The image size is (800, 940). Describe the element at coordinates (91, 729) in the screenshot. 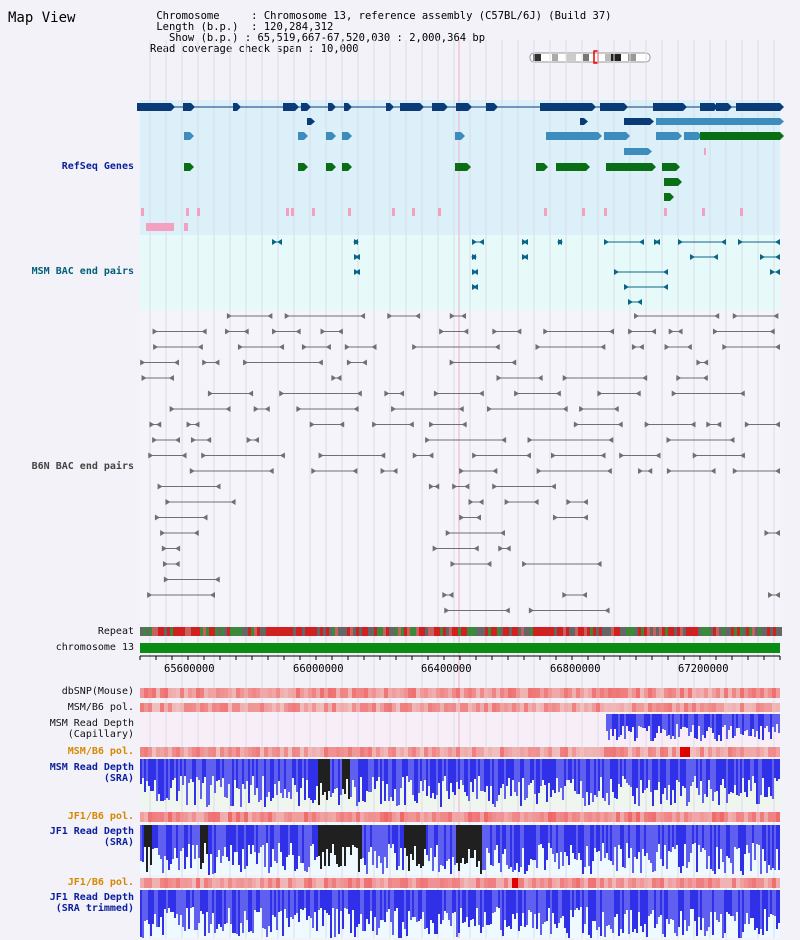

I see `msm-read-depth-capillary-label: MSM Read Depth (Capillary)` at that location.